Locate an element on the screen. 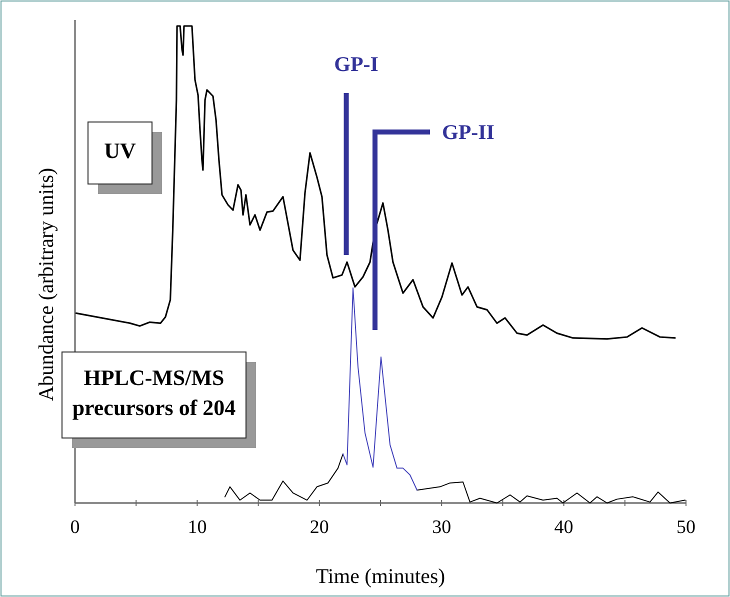 This screenshot has width=730, height=597. x-tick-label: 10 is located at coordinates (197, 527).